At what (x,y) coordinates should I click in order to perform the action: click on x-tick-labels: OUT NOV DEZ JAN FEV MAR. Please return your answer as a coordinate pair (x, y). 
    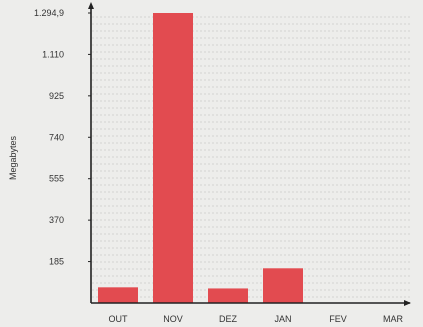
    Looking at the image, I should click on (256, 319).